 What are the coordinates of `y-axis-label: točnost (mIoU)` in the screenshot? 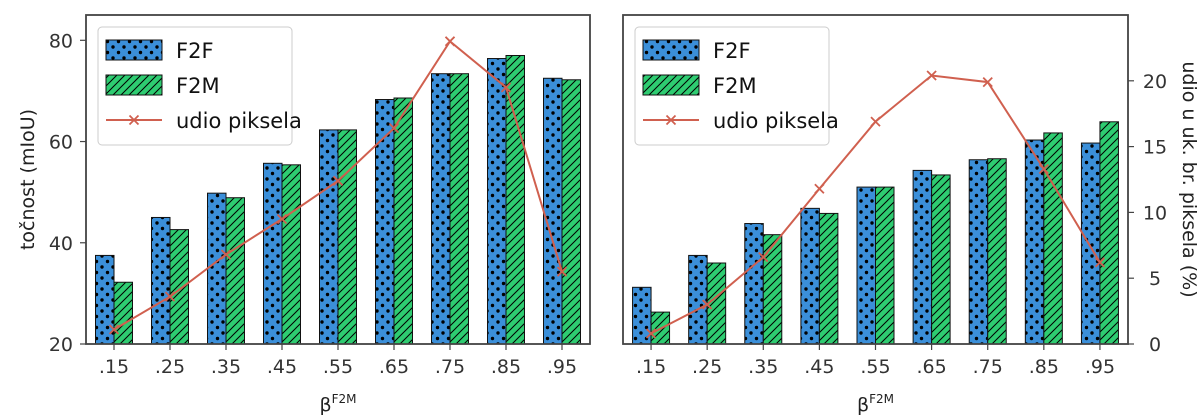 It's located at (28, 179).